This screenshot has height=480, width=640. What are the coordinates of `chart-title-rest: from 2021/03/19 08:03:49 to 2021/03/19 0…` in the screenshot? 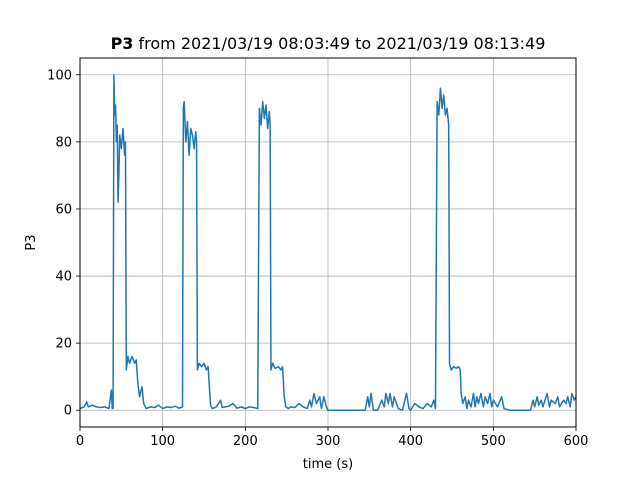 It's located at (339, 43).